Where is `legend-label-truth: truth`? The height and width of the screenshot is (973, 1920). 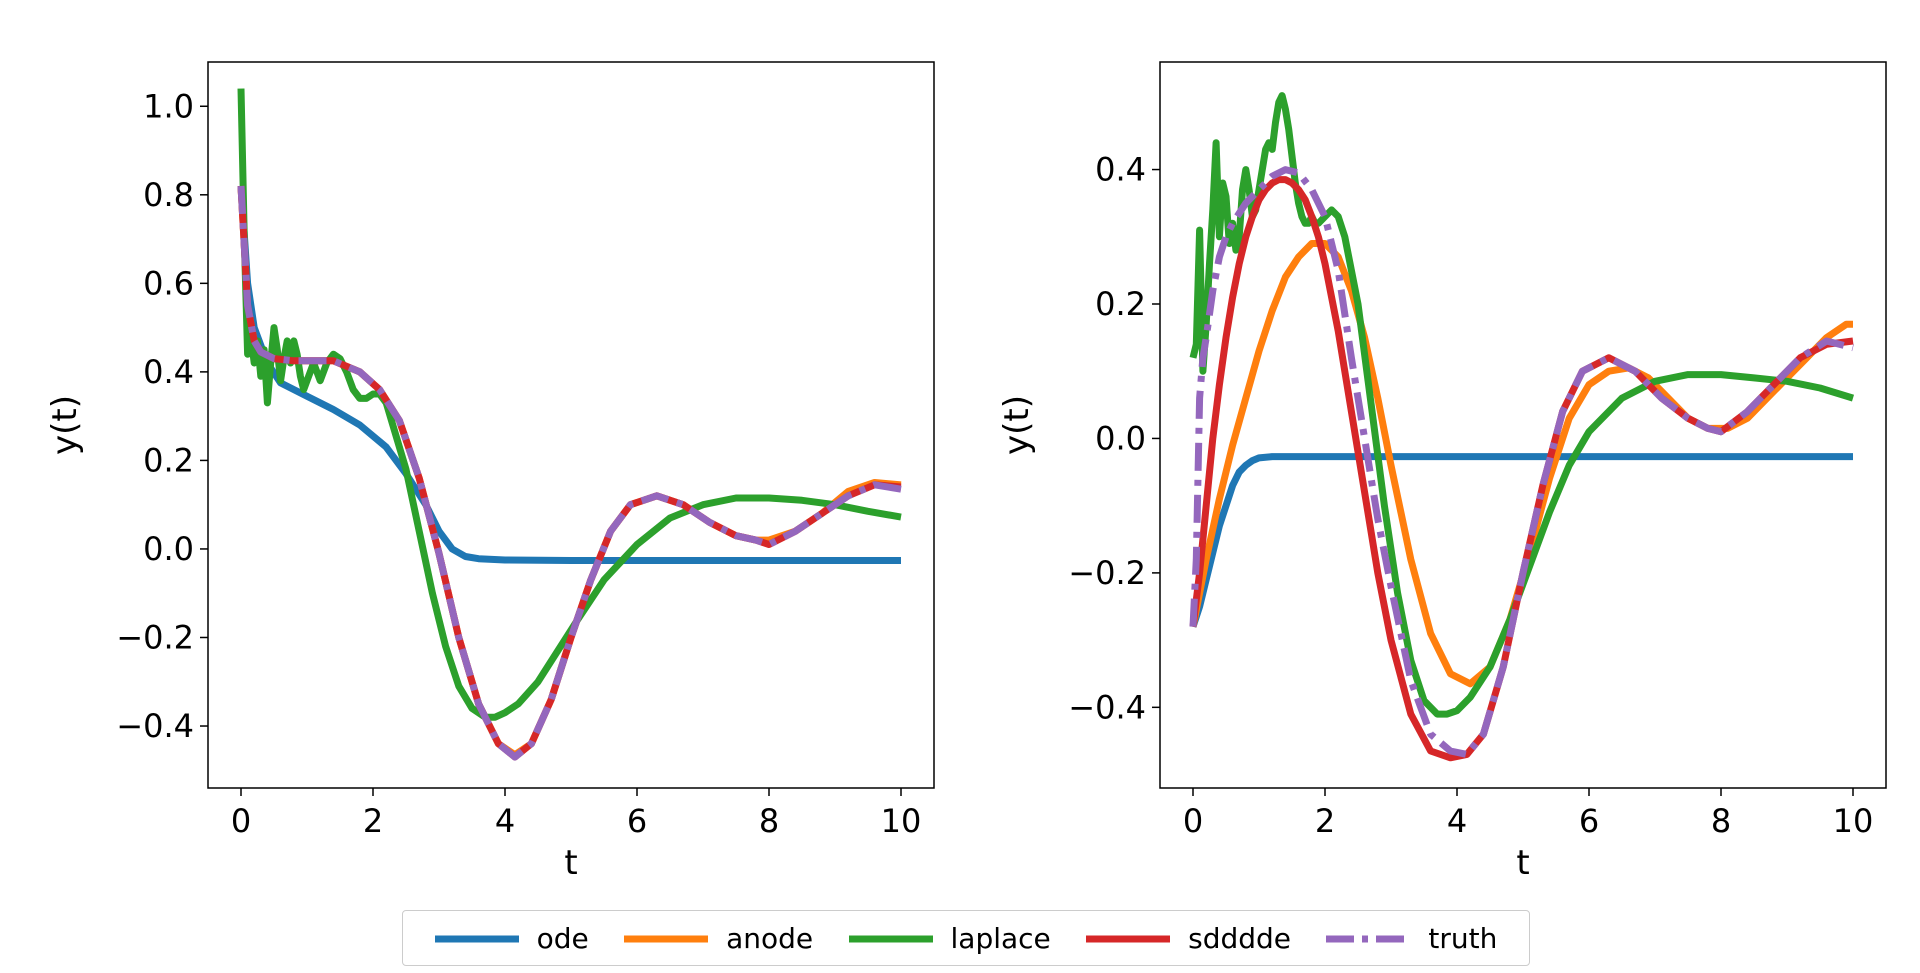
legend-label-truth: truth is located at coordinates (1463, 938).